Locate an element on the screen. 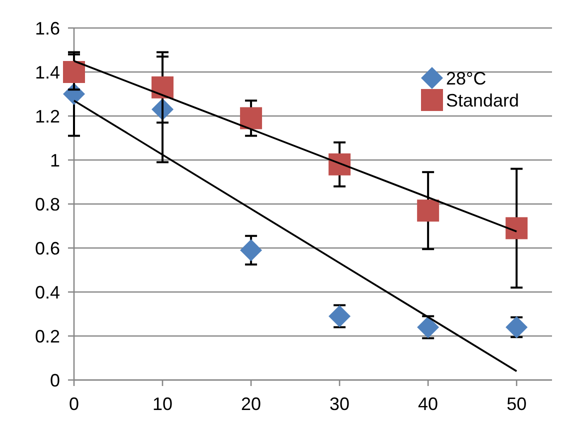  y-tick-label: 1.2 is located at coordinates (47, 116).